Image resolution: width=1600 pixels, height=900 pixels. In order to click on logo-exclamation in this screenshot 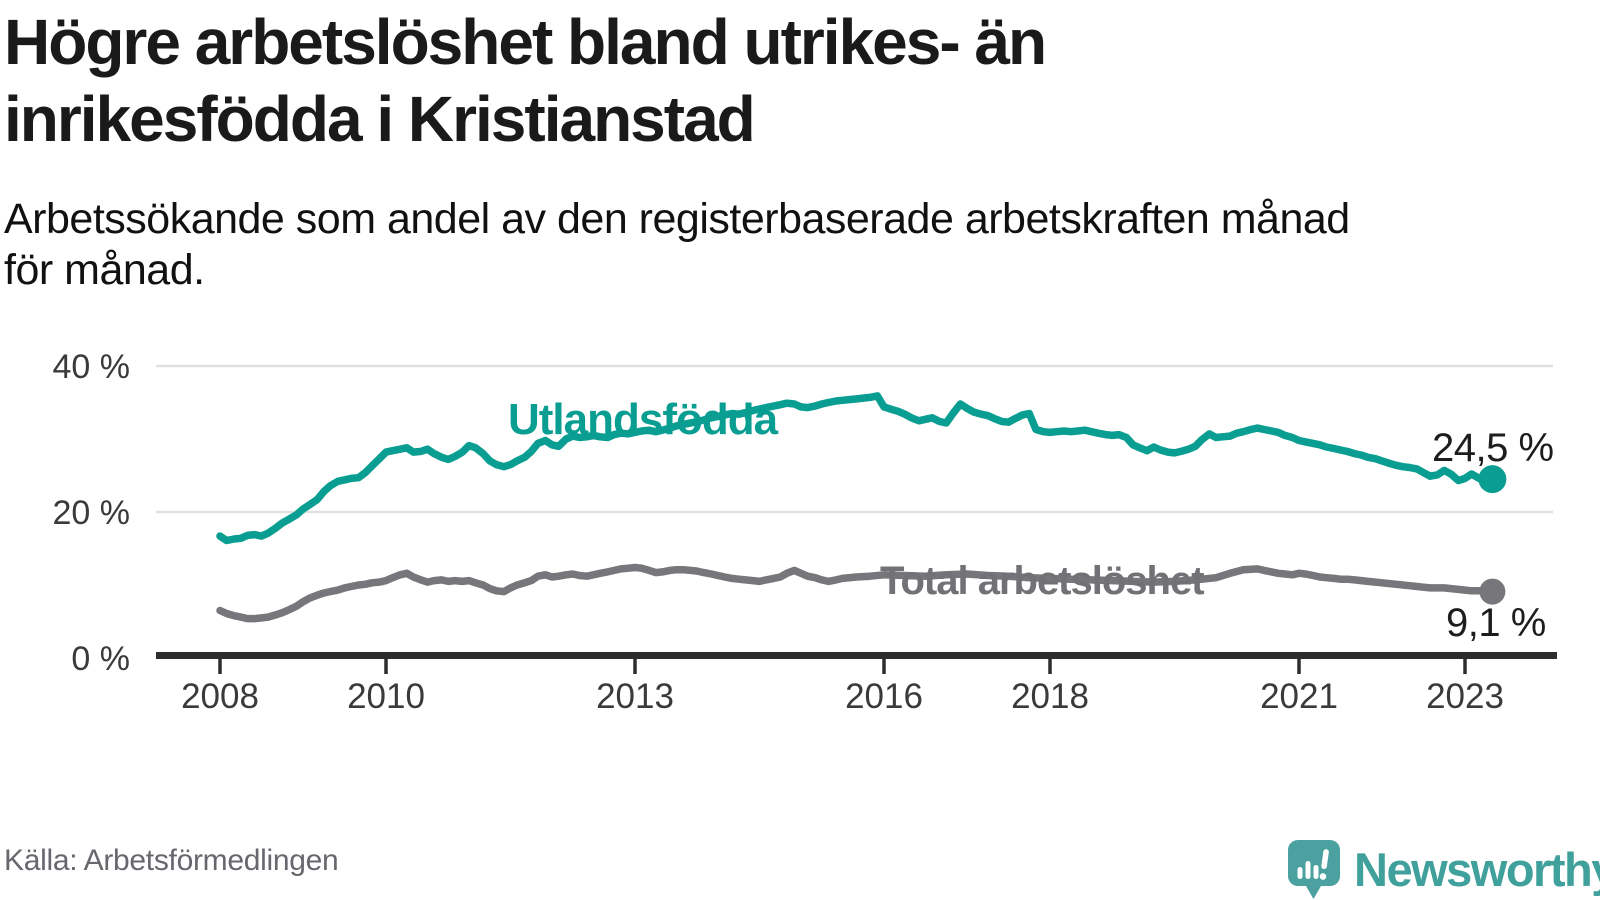, I will do `click(1324, 864)`.